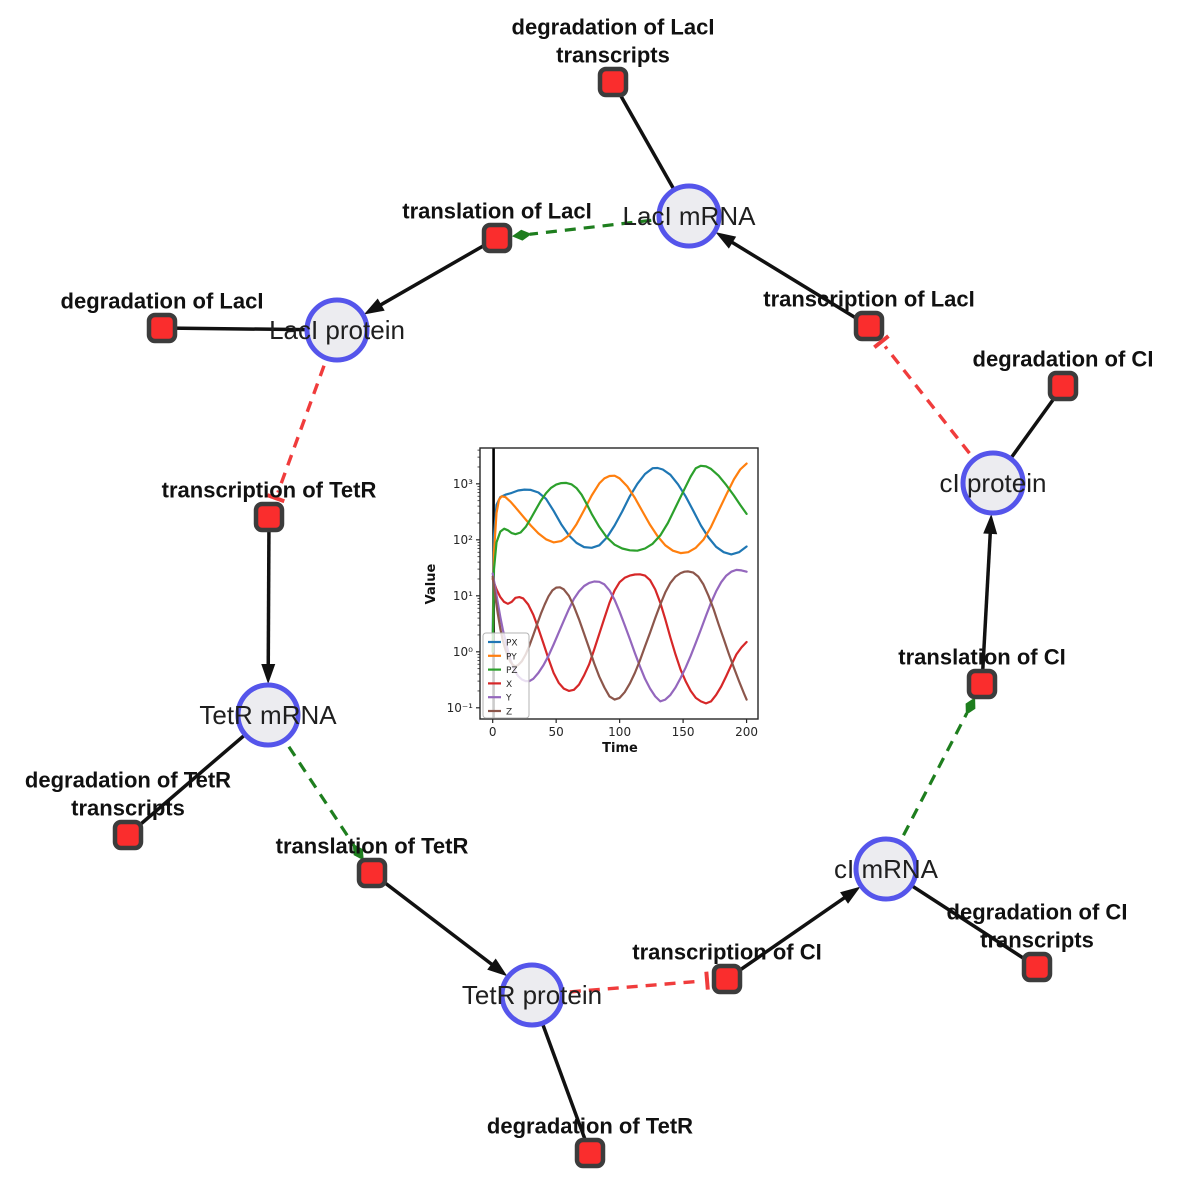  What do you see at coordinates (869, 326) in the screenshot?
I see `reaction-node-transcription-of-laci` at bounding box center [869, 326].